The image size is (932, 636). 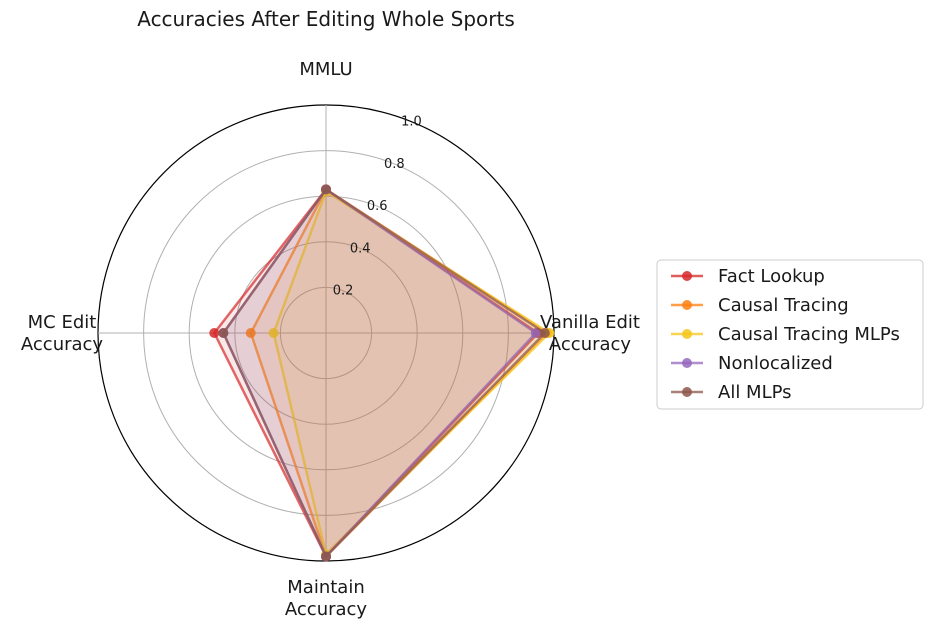 I want to click on axis-label: MC Edit Accuracy, so click(x=62, y=333).